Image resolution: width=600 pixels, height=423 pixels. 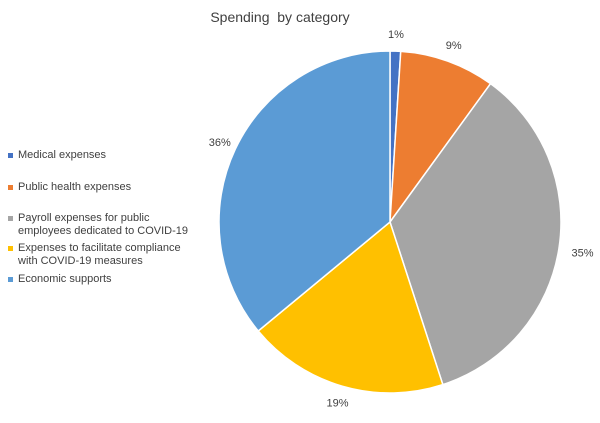 What do you see at coordinates (10, 218) in the screenshot?
I see `legend-swatch-payroll` at bounding box center [10, 218].